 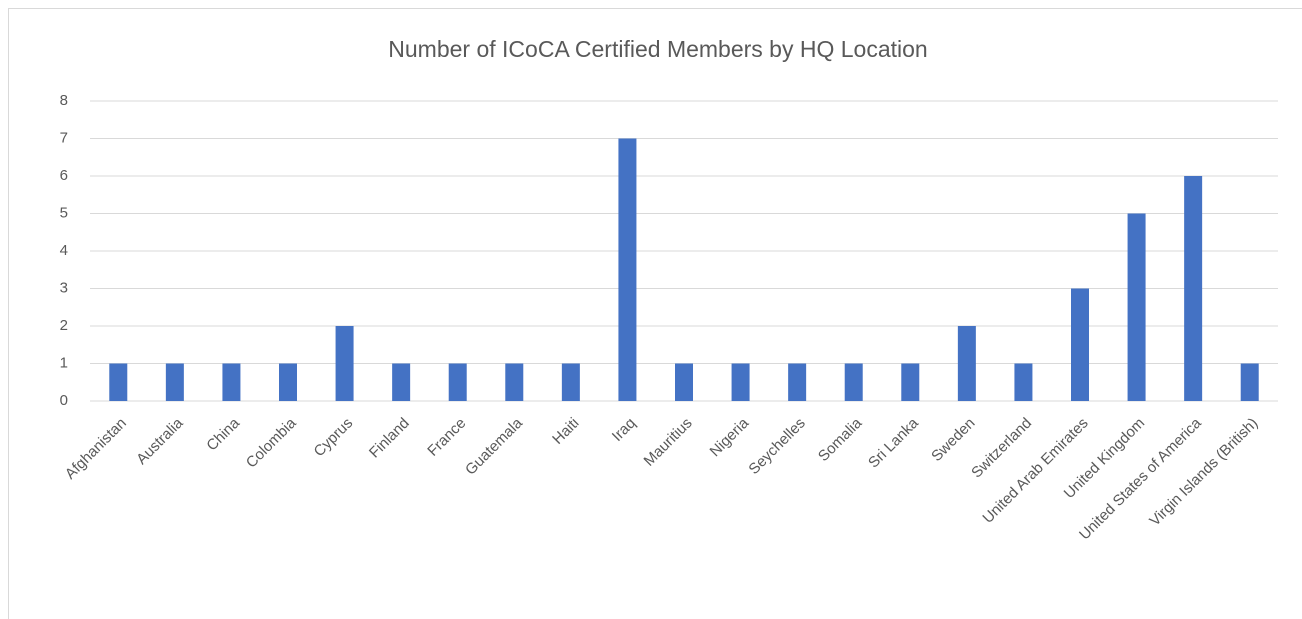 What do you see at coordinates (730, 437) in the screenshot?
I see `x-tick-label: Nigeria` at bounding box center [730, 437].